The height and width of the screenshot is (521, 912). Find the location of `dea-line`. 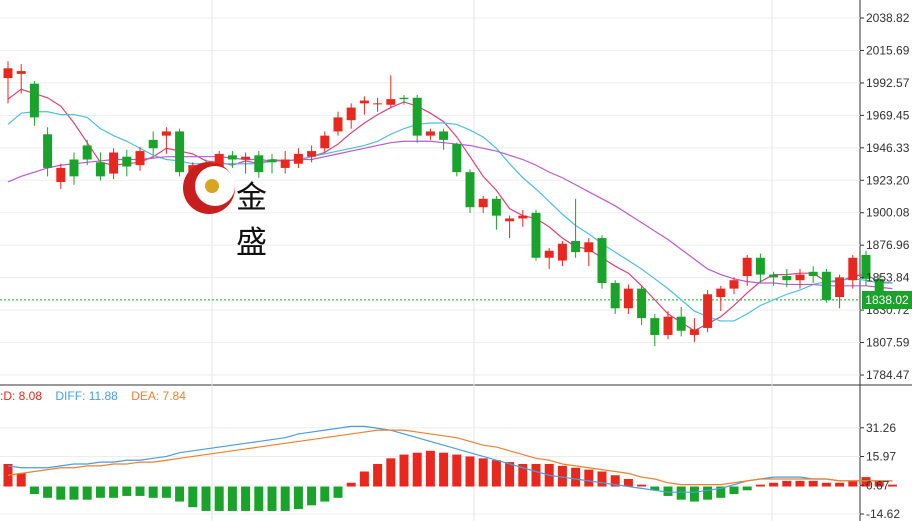

dea-line is located at coordinates (450, 457).